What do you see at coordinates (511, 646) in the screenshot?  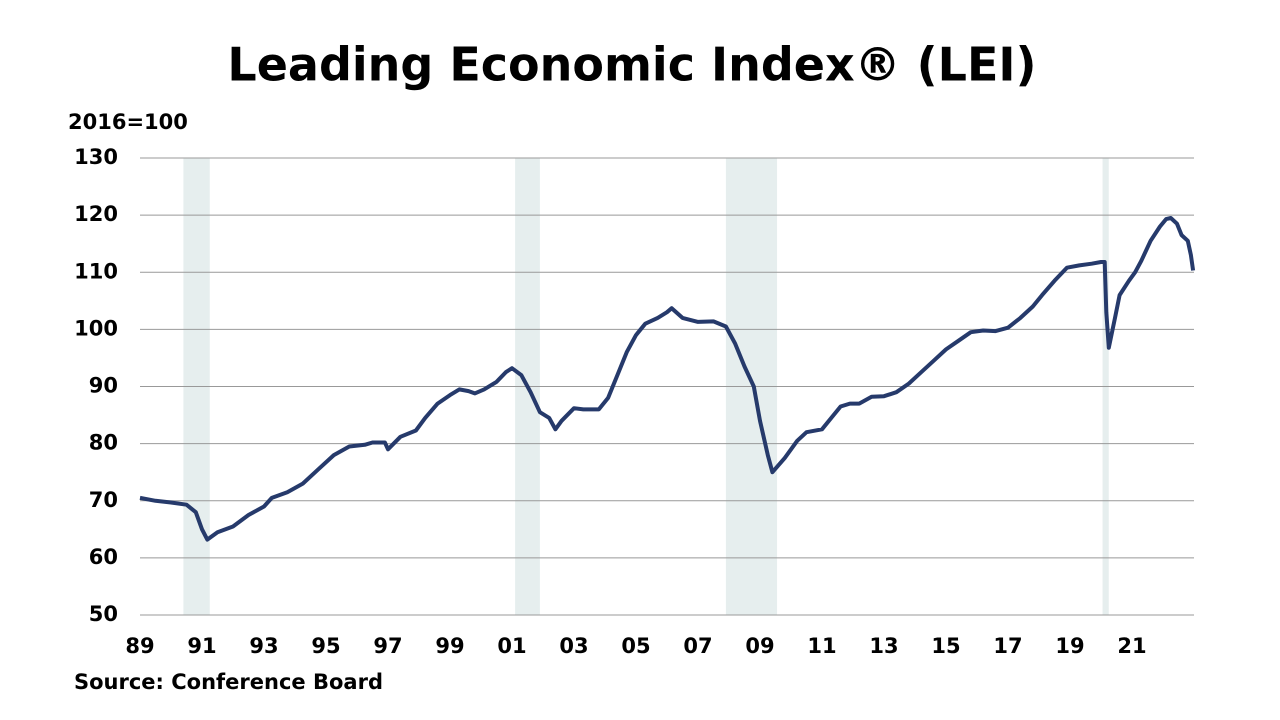 I see `x-tick-label: 01` at bounding box center [511, 646].